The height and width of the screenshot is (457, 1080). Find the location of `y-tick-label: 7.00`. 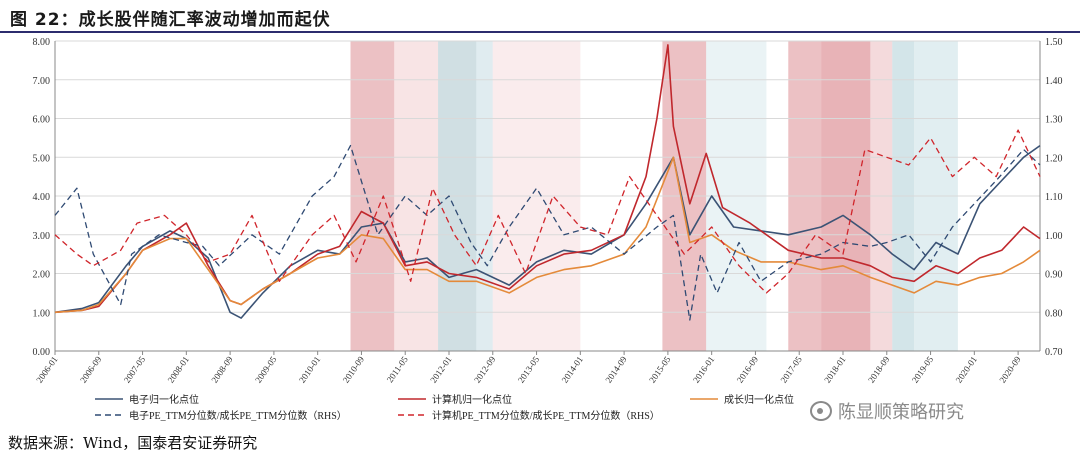

y-tick-label: 7.00 is located at coordinates (42, 81).